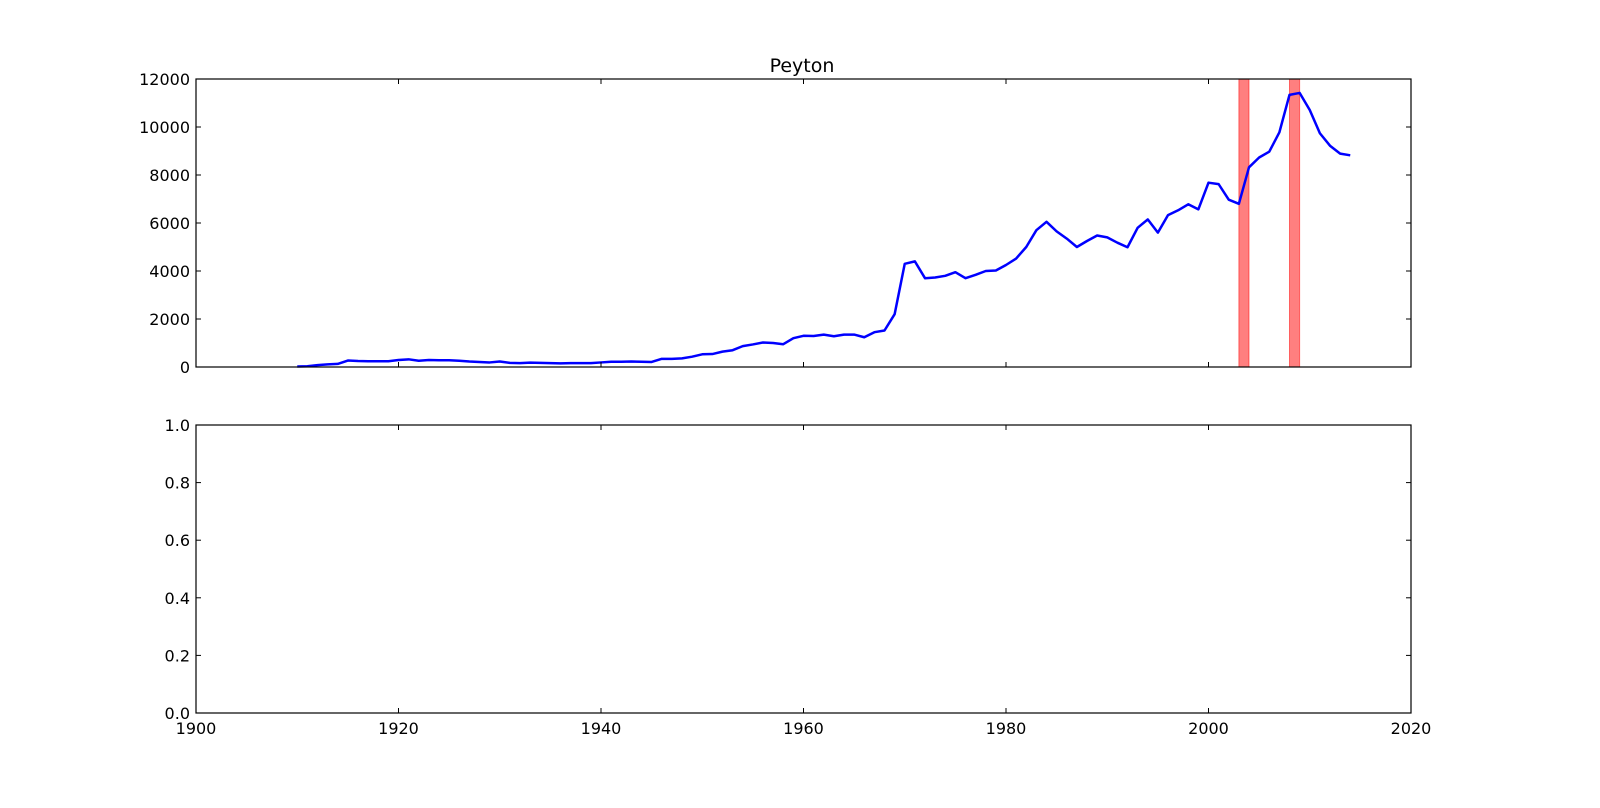 The height and width of the screenshot is (808, 1600). Describe the element at coordinates (169, 223) in the screenshot. I see `y-tick-label: 6000` at that location.